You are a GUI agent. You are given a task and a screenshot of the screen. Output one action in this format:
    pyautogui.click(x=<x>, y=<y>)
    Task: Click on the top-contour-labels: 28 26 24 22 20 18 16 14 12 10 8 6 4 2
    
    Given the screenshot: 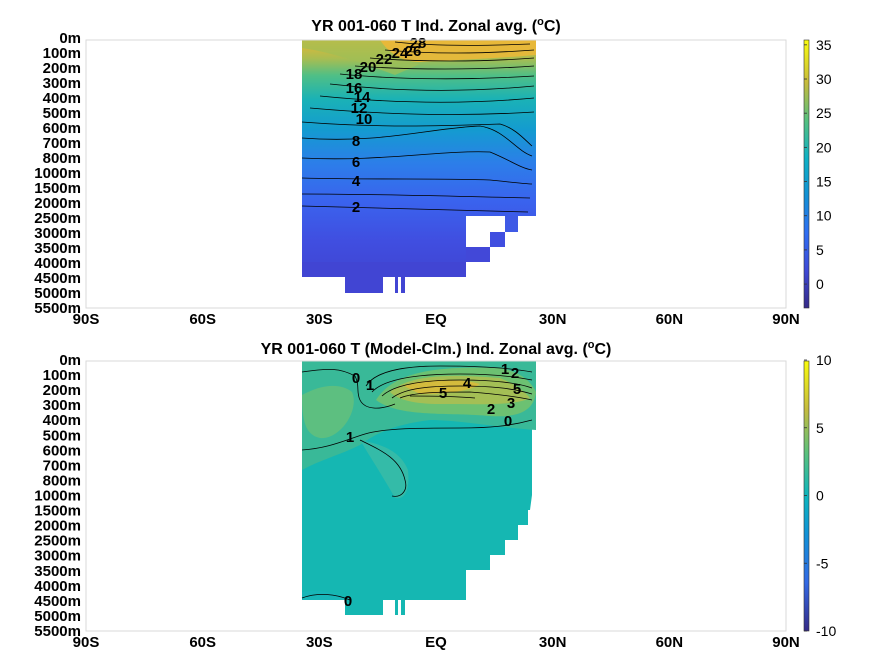 What is the action you would take?
    pyautogui.click(x=386, y=125)
    